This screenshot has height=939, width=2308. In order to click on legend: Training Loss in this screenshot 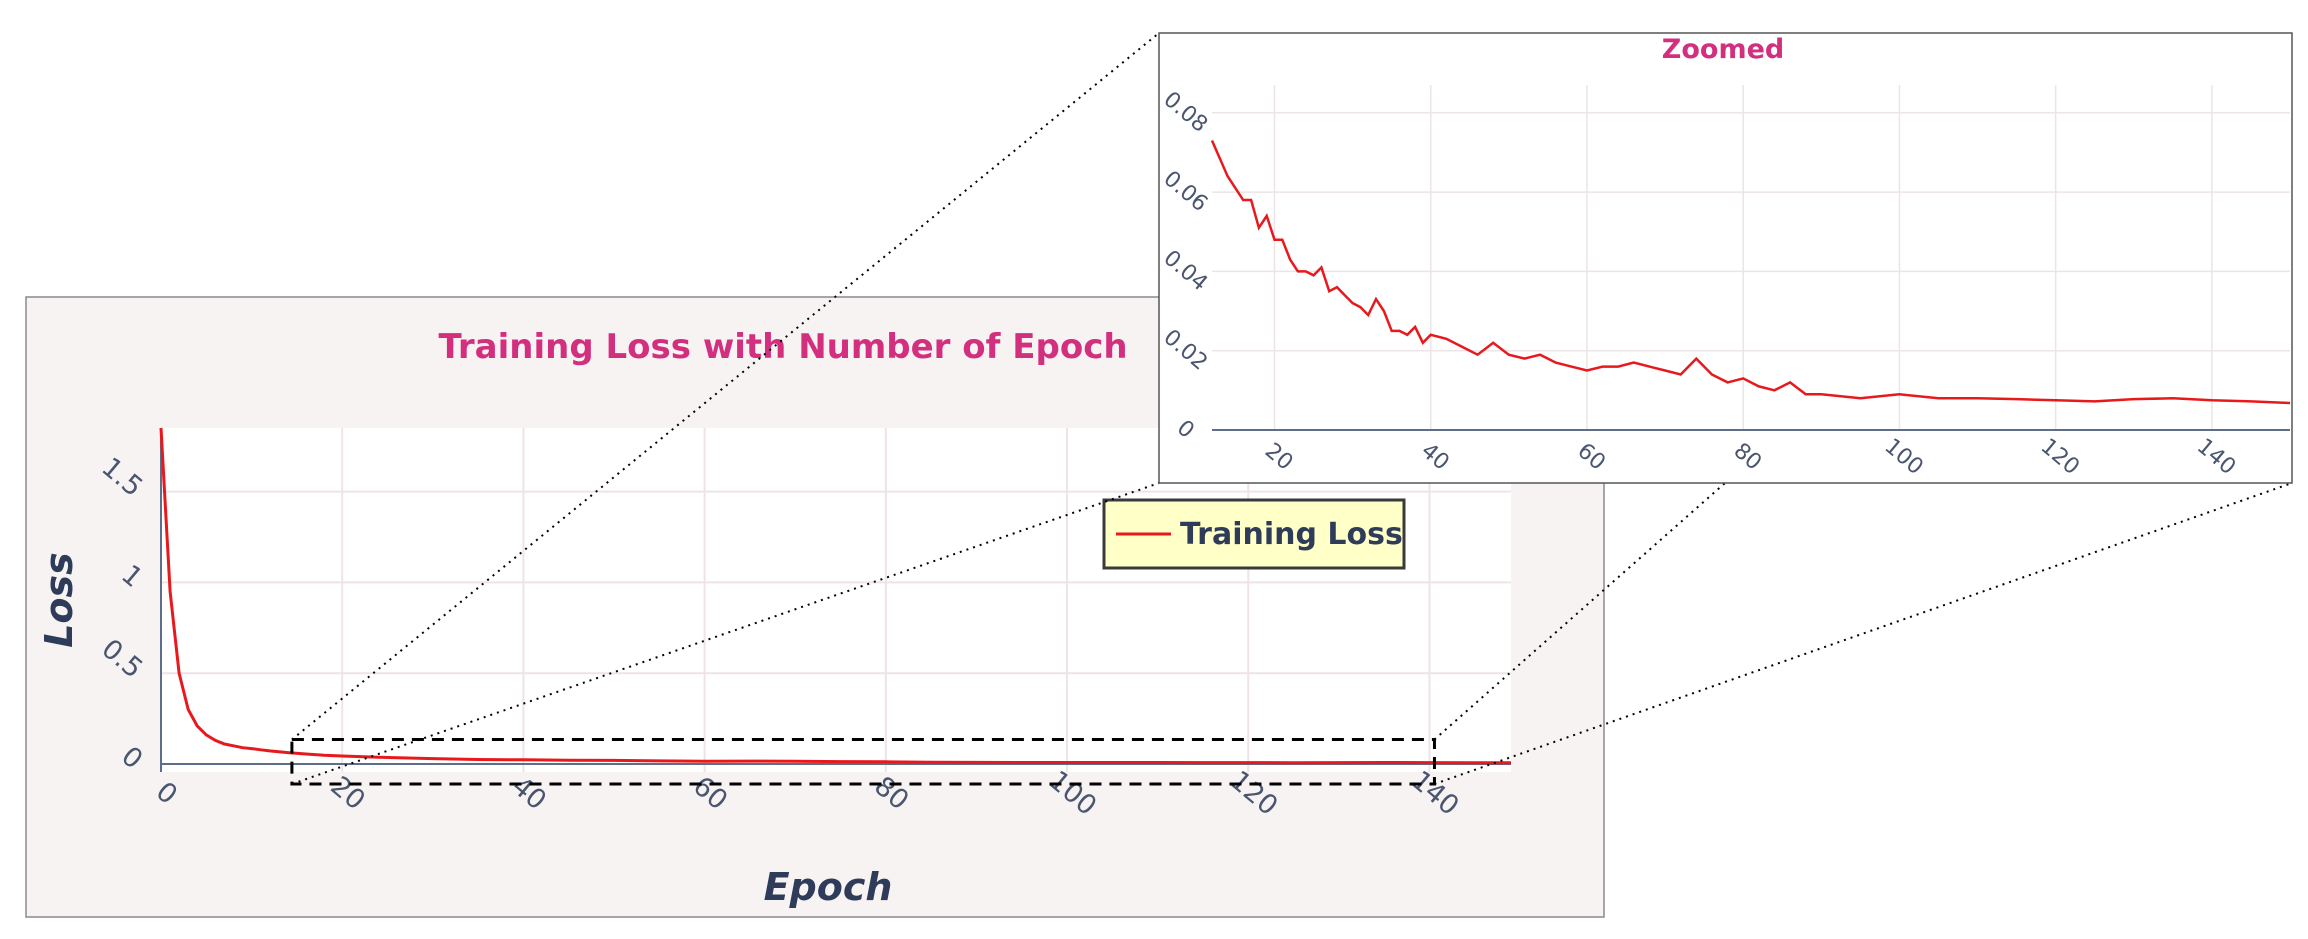, I will do `click(1254, 534)`.